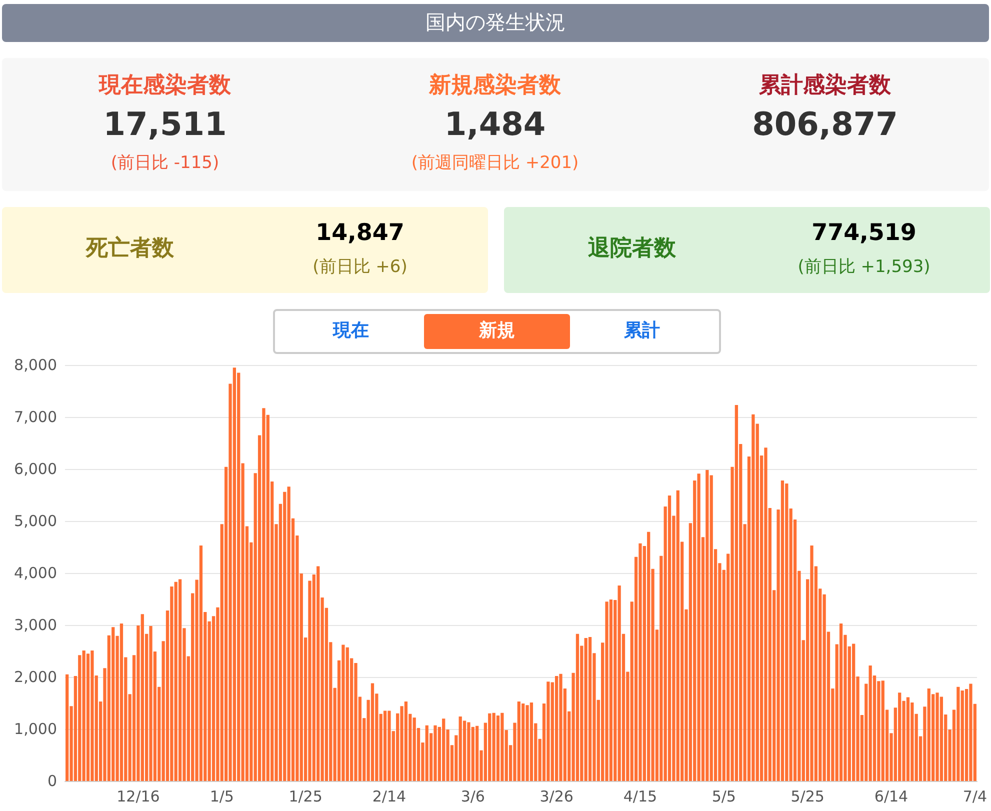  What do you see at coordinates (138, 797) in the screenshot?
I see `x-tick-label: 12/16` at bounding box center [138, 797].